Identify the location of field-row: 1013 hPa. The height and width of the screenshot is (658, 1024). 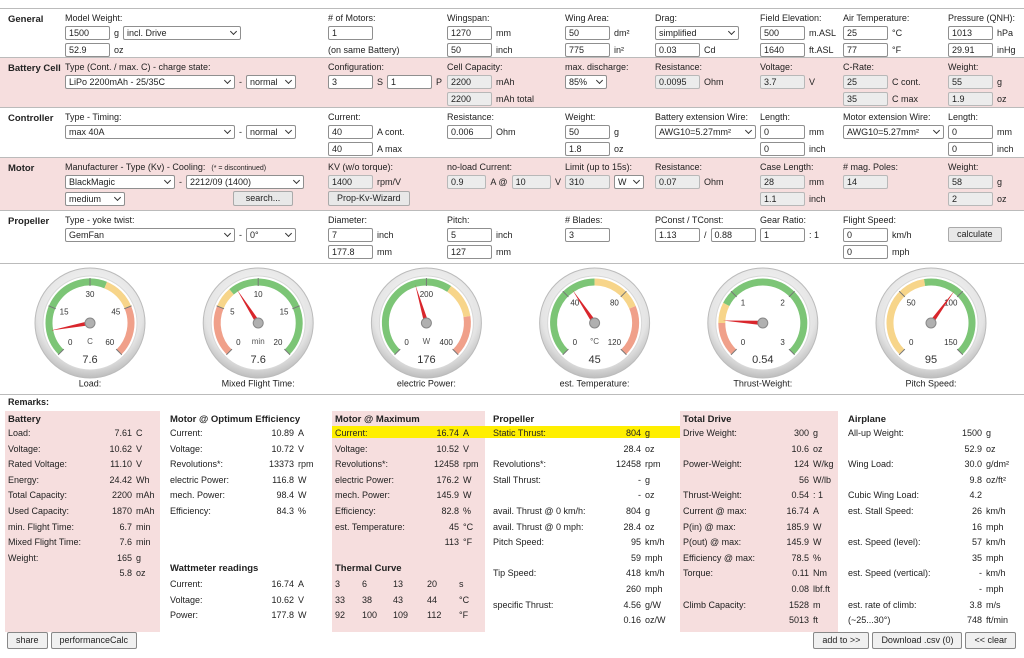
(983, 32).